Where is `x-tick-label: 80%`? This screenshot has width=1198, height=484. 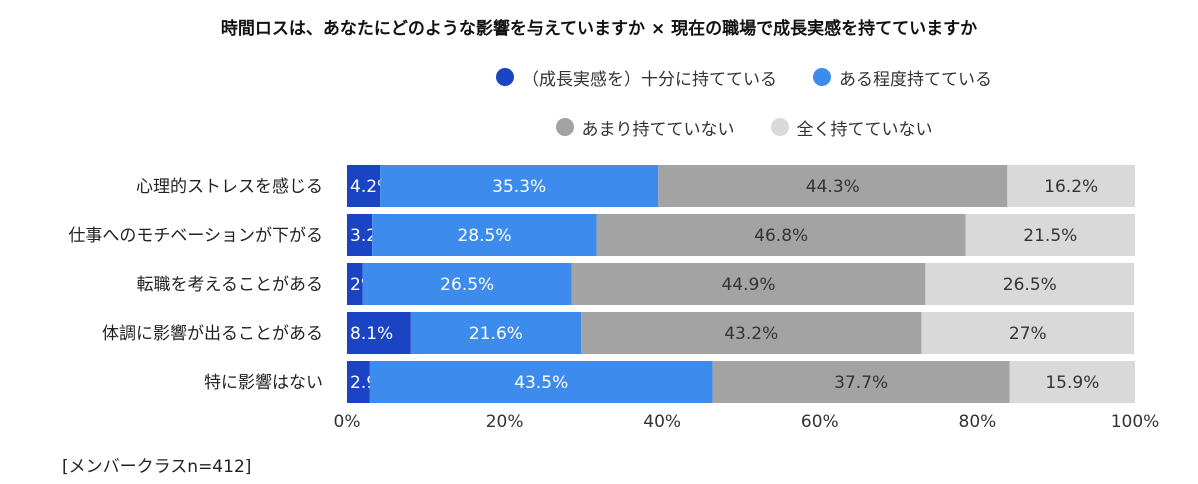 x-tick-label: 80% is located at coordinates (978, 422).